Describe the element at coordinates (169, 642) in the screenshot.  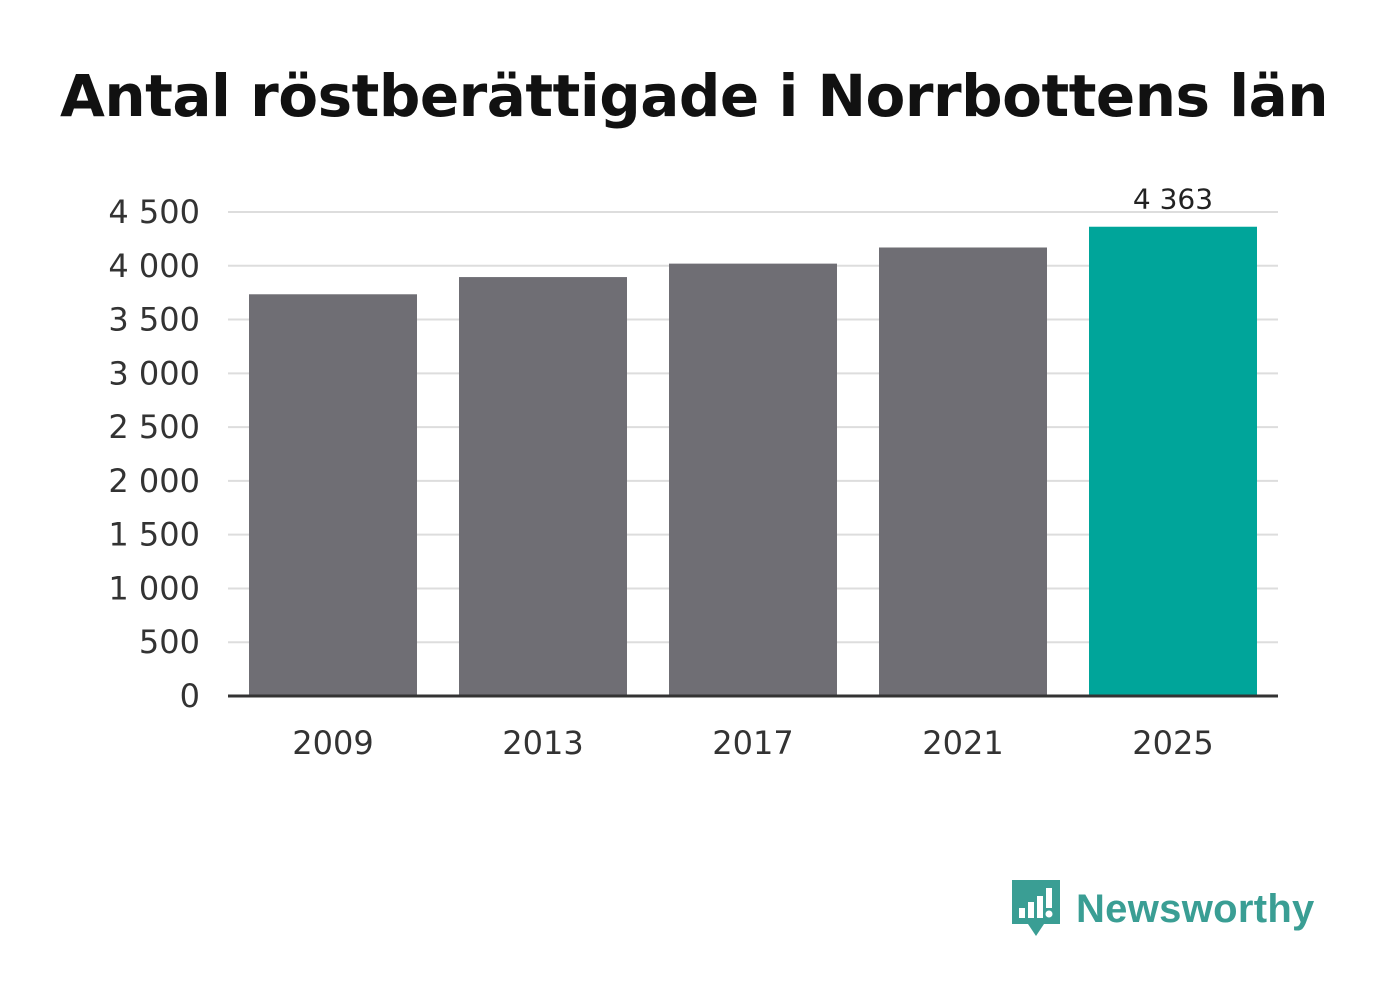
I see `y-tick-label: 500` at that location.